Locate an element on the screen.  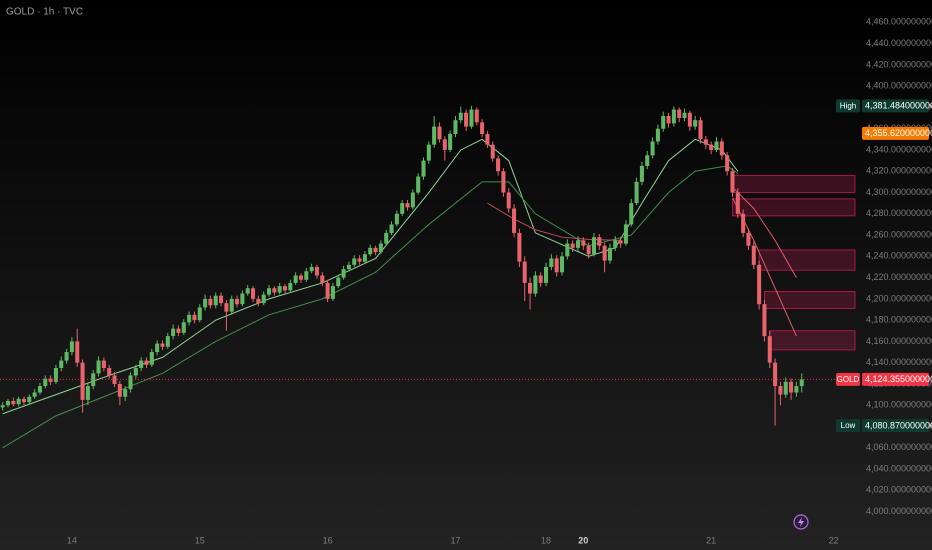
price-tag-name-box is located at coordinates (848, 426).